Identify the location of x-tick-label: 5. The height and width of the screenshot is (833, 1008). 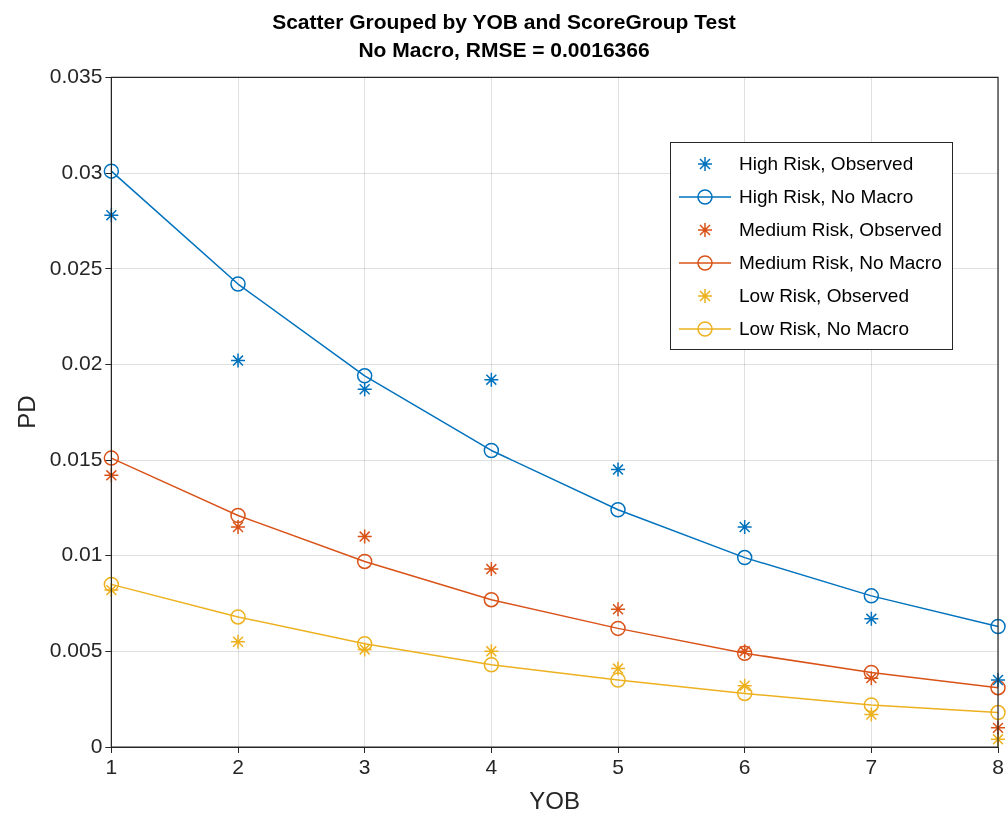
(618, 767).